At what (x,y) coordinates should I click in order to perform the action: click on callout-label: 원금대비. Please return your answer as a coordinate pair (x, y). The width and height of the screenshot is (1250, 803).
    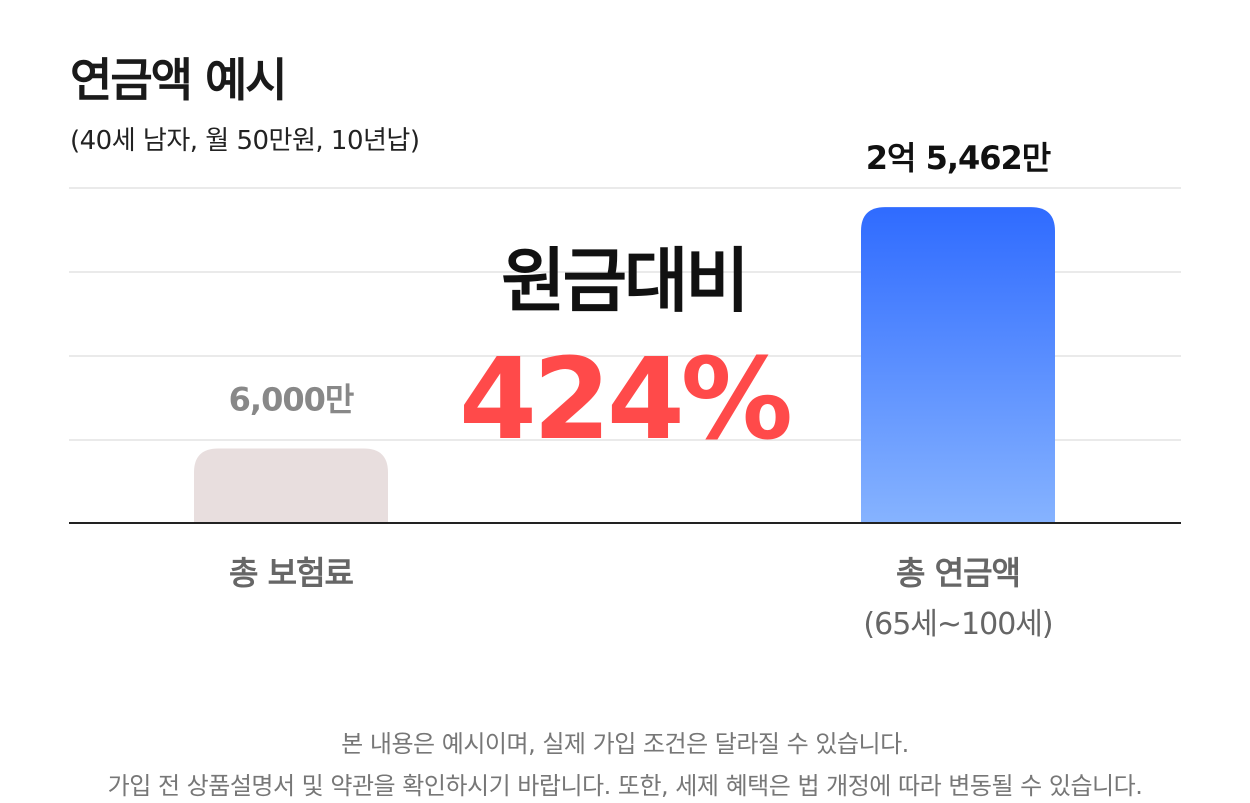
    Looking at the image, I should click on (624, 281).